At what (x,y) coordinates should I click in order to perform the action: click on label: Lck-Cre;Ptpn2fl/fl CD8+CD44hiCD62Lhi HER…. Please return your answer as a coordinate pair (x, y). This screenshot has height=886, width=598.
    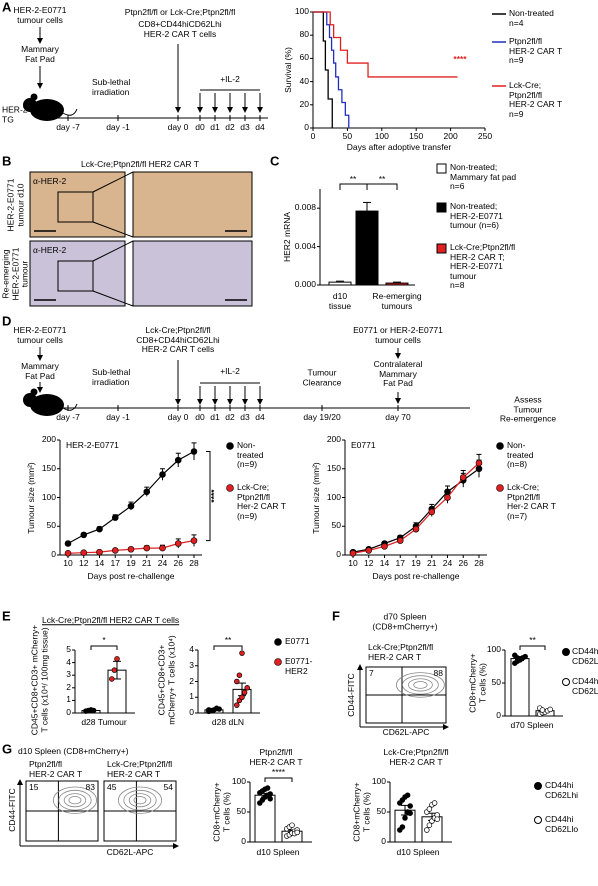
    Looking at the image, I should click on (178, 340).